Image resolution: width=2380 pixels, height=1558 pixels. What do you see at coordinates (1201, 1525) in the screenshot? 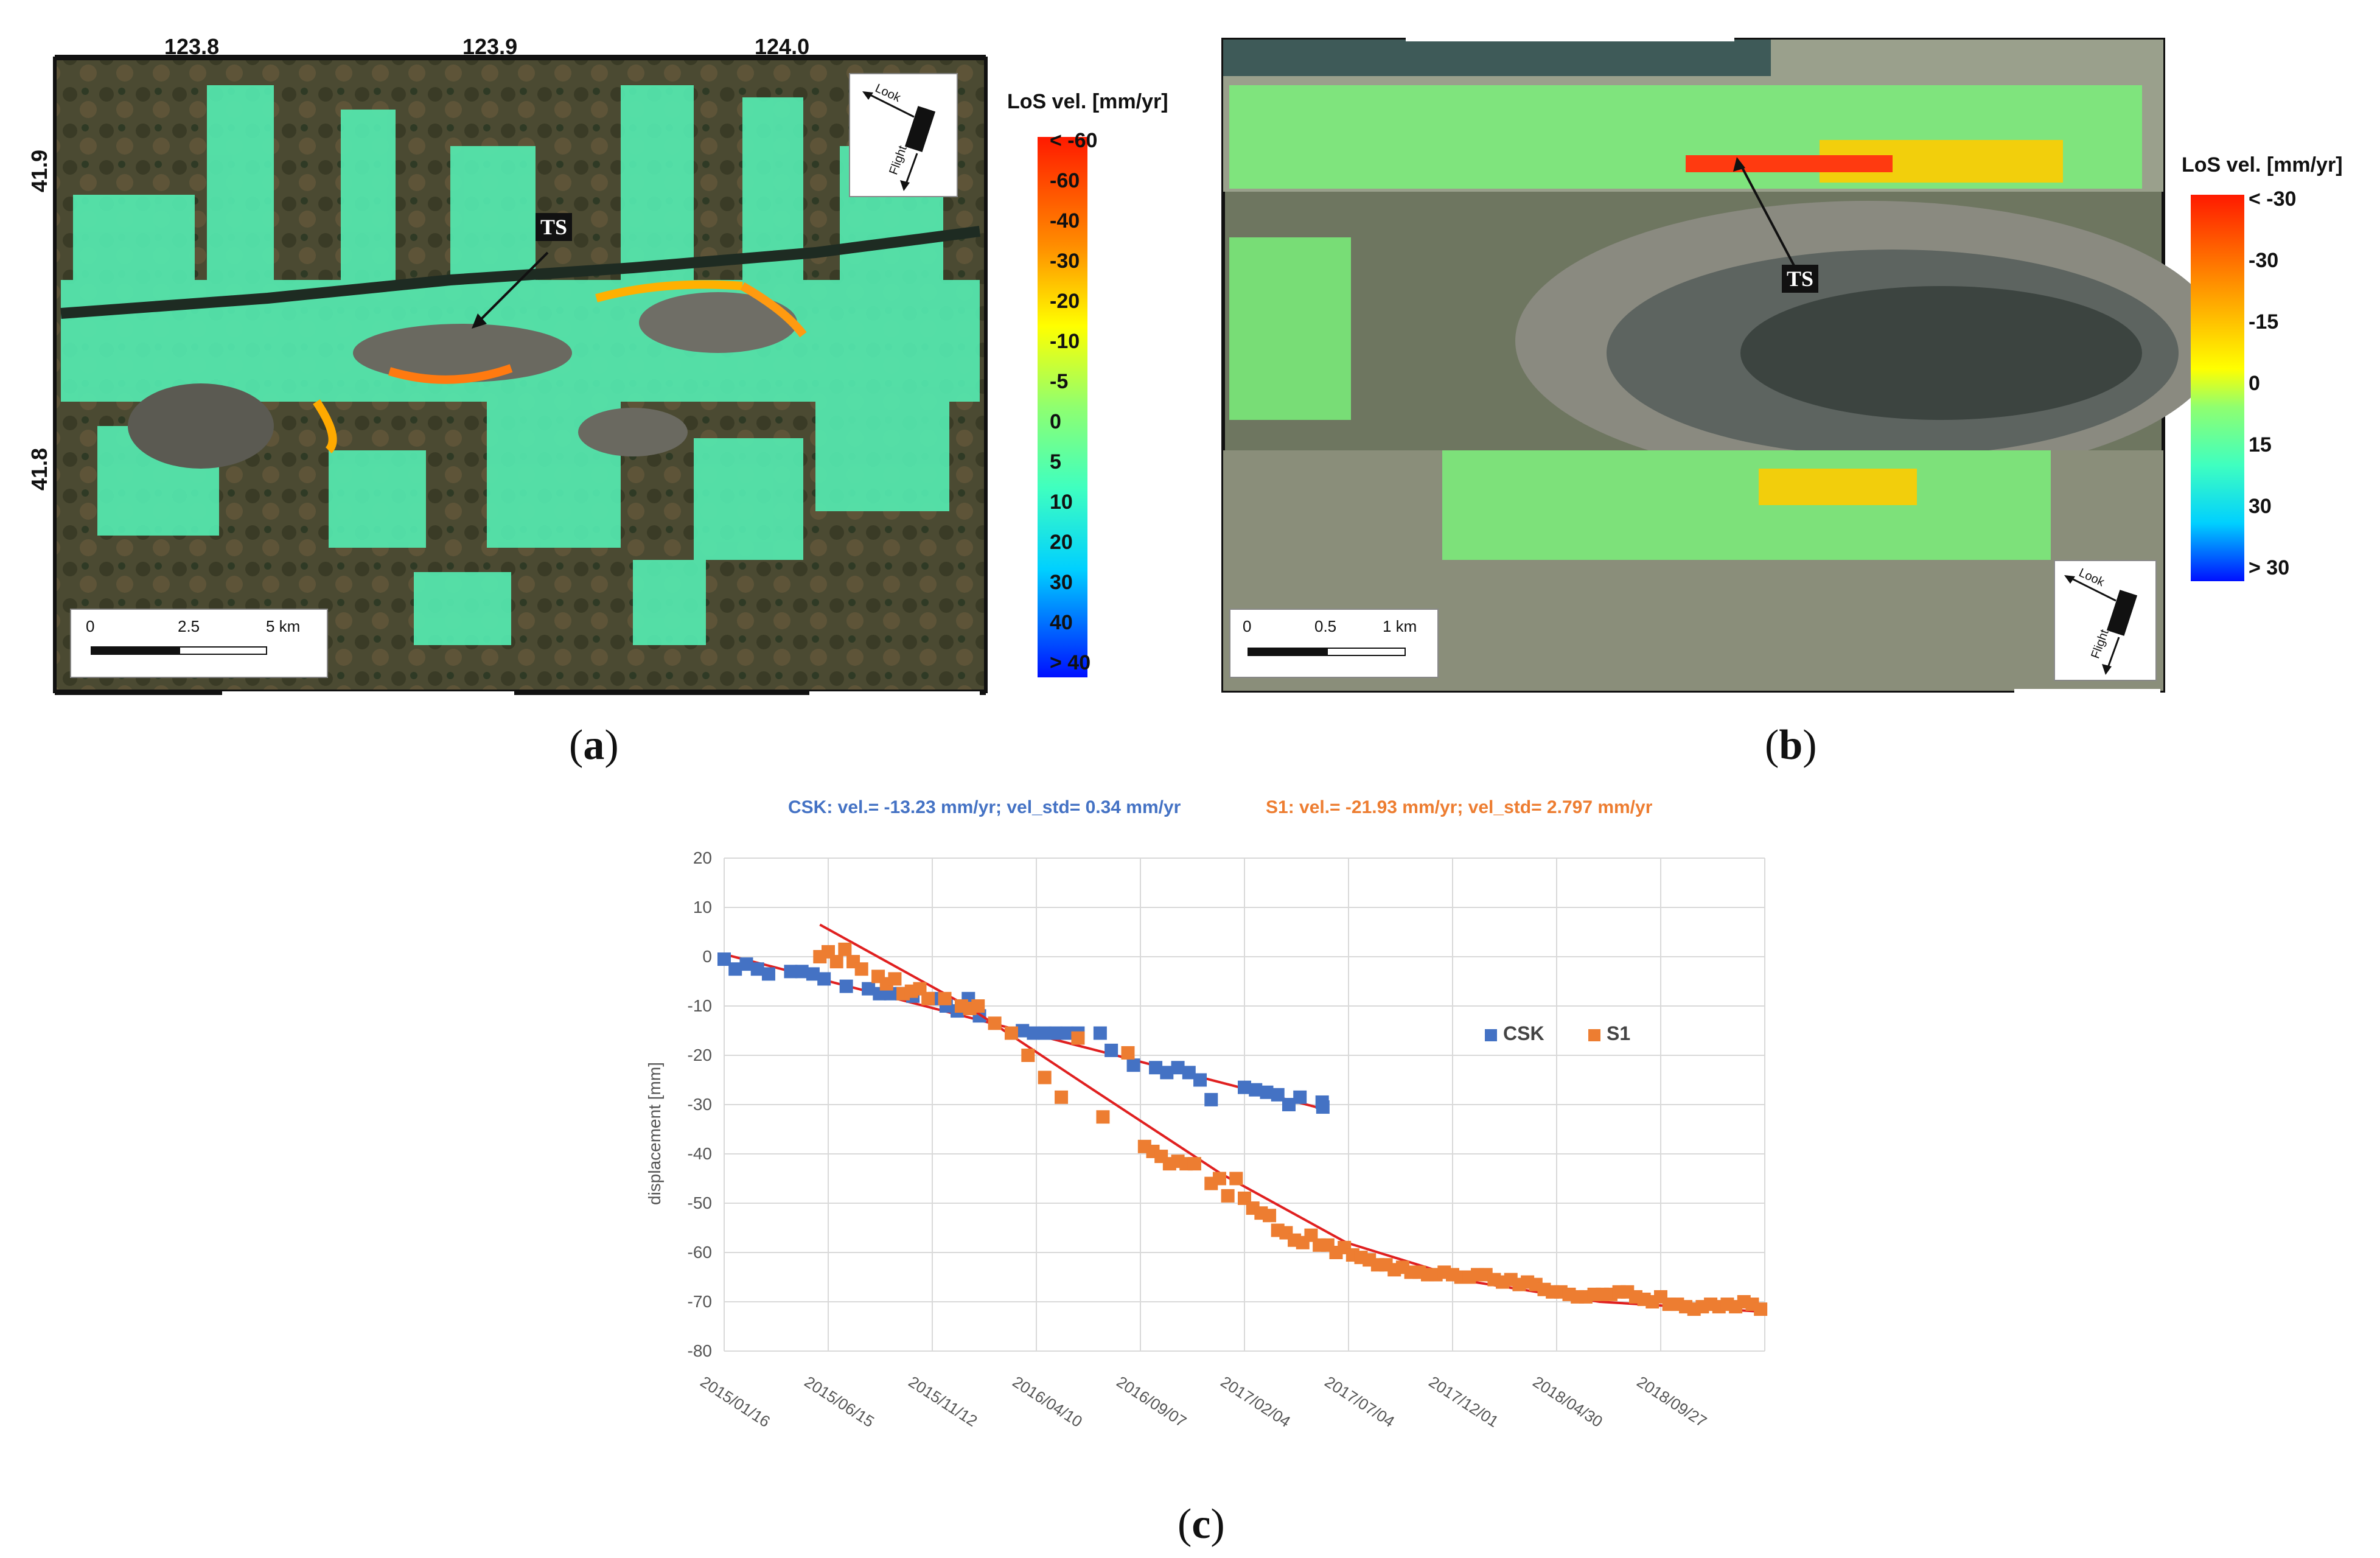
I see `caption-c: (c)` at bounding box center [1201, 1525].